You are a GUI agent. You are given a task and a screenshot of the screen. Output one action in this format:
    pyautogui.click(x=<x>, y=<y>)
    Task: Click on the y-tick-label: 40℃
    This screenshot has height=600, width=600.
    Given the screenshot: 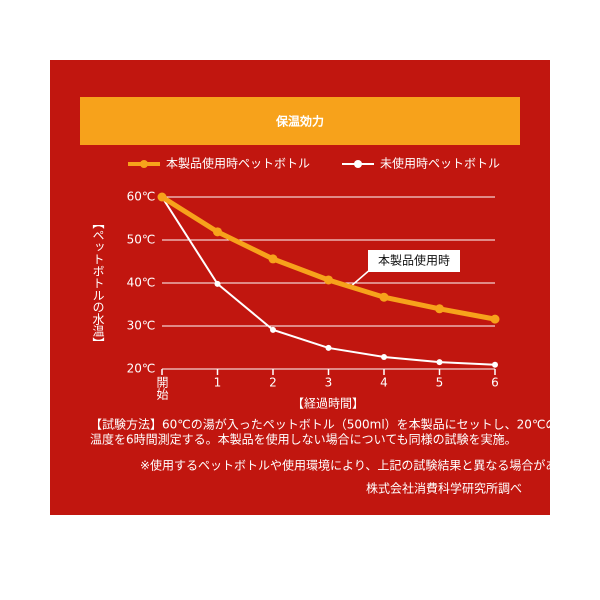 What is the action you would take?
    pyautogui.click(x=141, y=283)
    